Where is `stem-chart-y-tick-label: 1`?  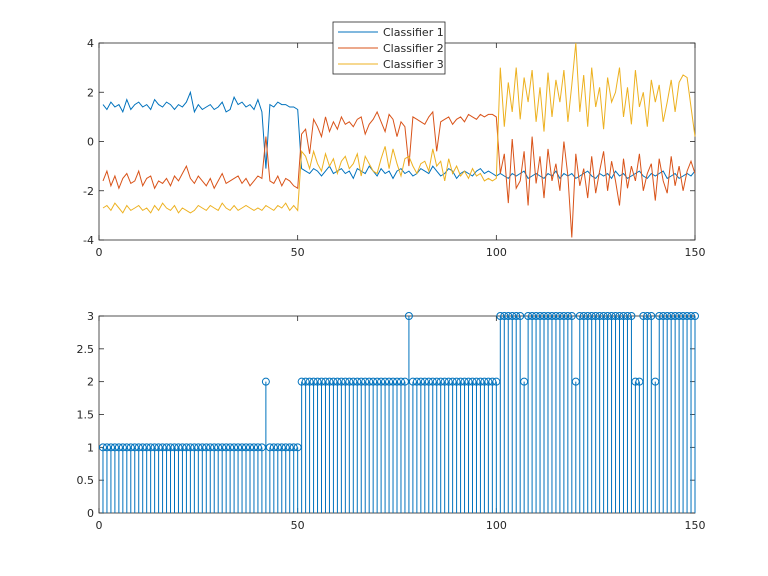
stem-chart-y-tick-label: 1 is located at coordinates (90, 447).